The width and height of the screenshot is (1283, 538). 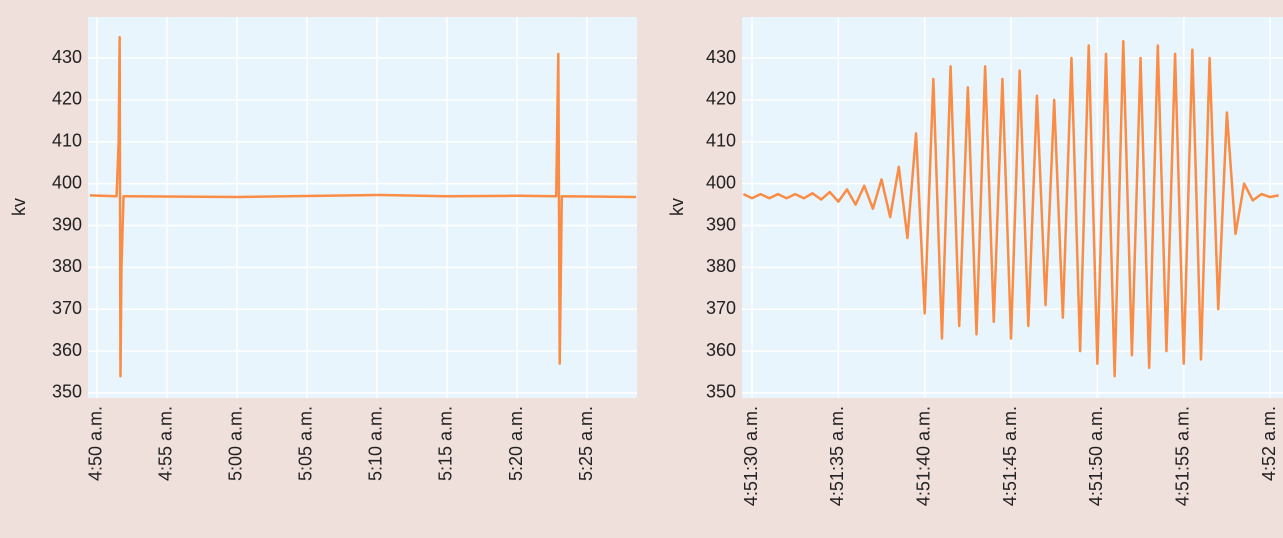 I want to click on x-tick-label: 5:25 a.m., so click(x=586, y=443).